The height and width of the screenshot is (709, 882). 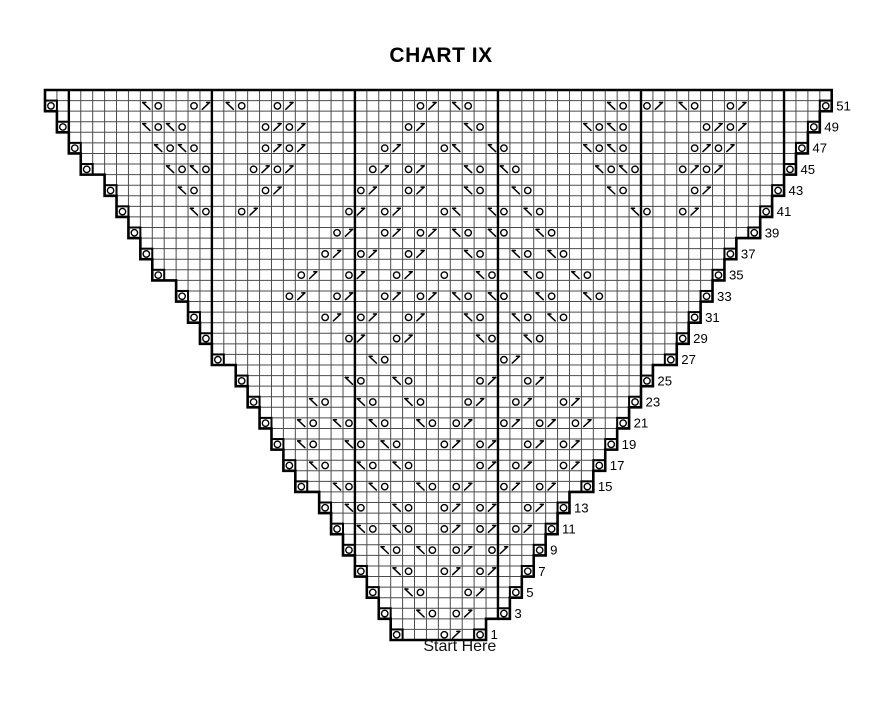 I want to click on row-number: 45, so click(x=807, y=169).